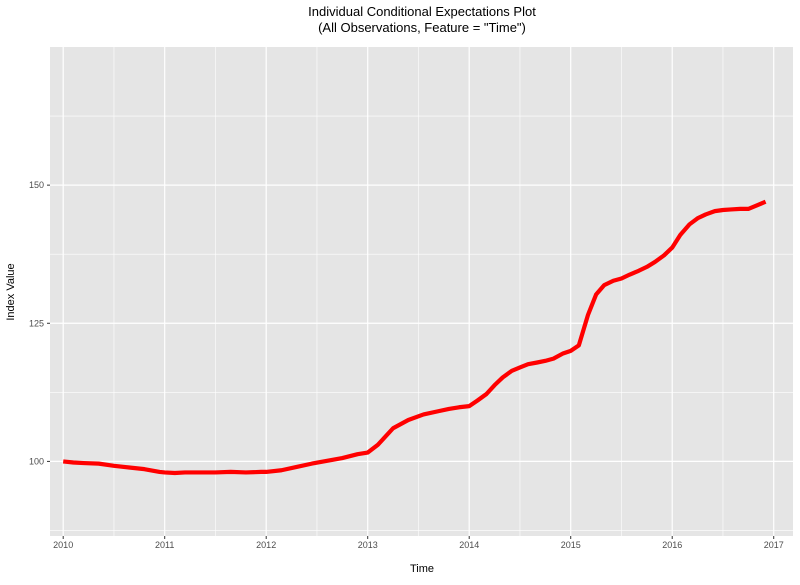 The image size is (800, 585). Describe the element at coordinates (266, 545) in the screenshot. I see `x-tick-label: 2012` at that location.